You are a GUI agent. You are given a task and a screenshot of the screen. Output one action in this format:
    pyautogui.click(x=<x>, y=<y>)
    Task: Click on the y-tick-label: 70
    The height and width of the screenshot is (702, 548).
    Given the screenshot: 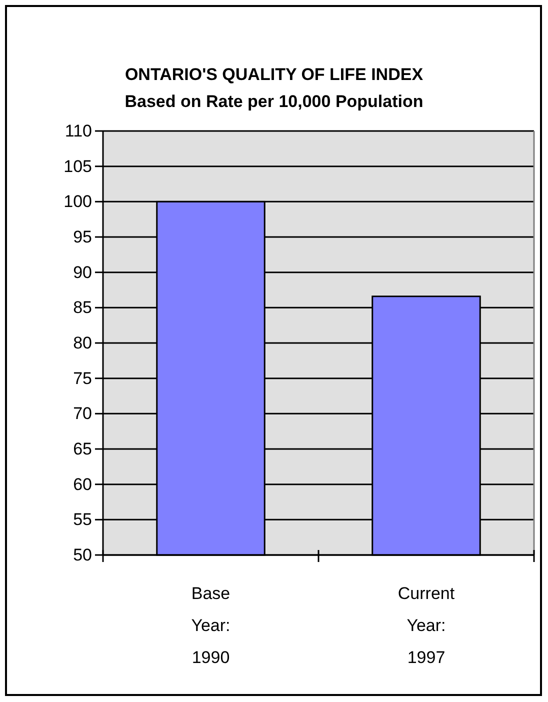 What is the action you would take?
    pyautogui.click(x=82, y=414)
    